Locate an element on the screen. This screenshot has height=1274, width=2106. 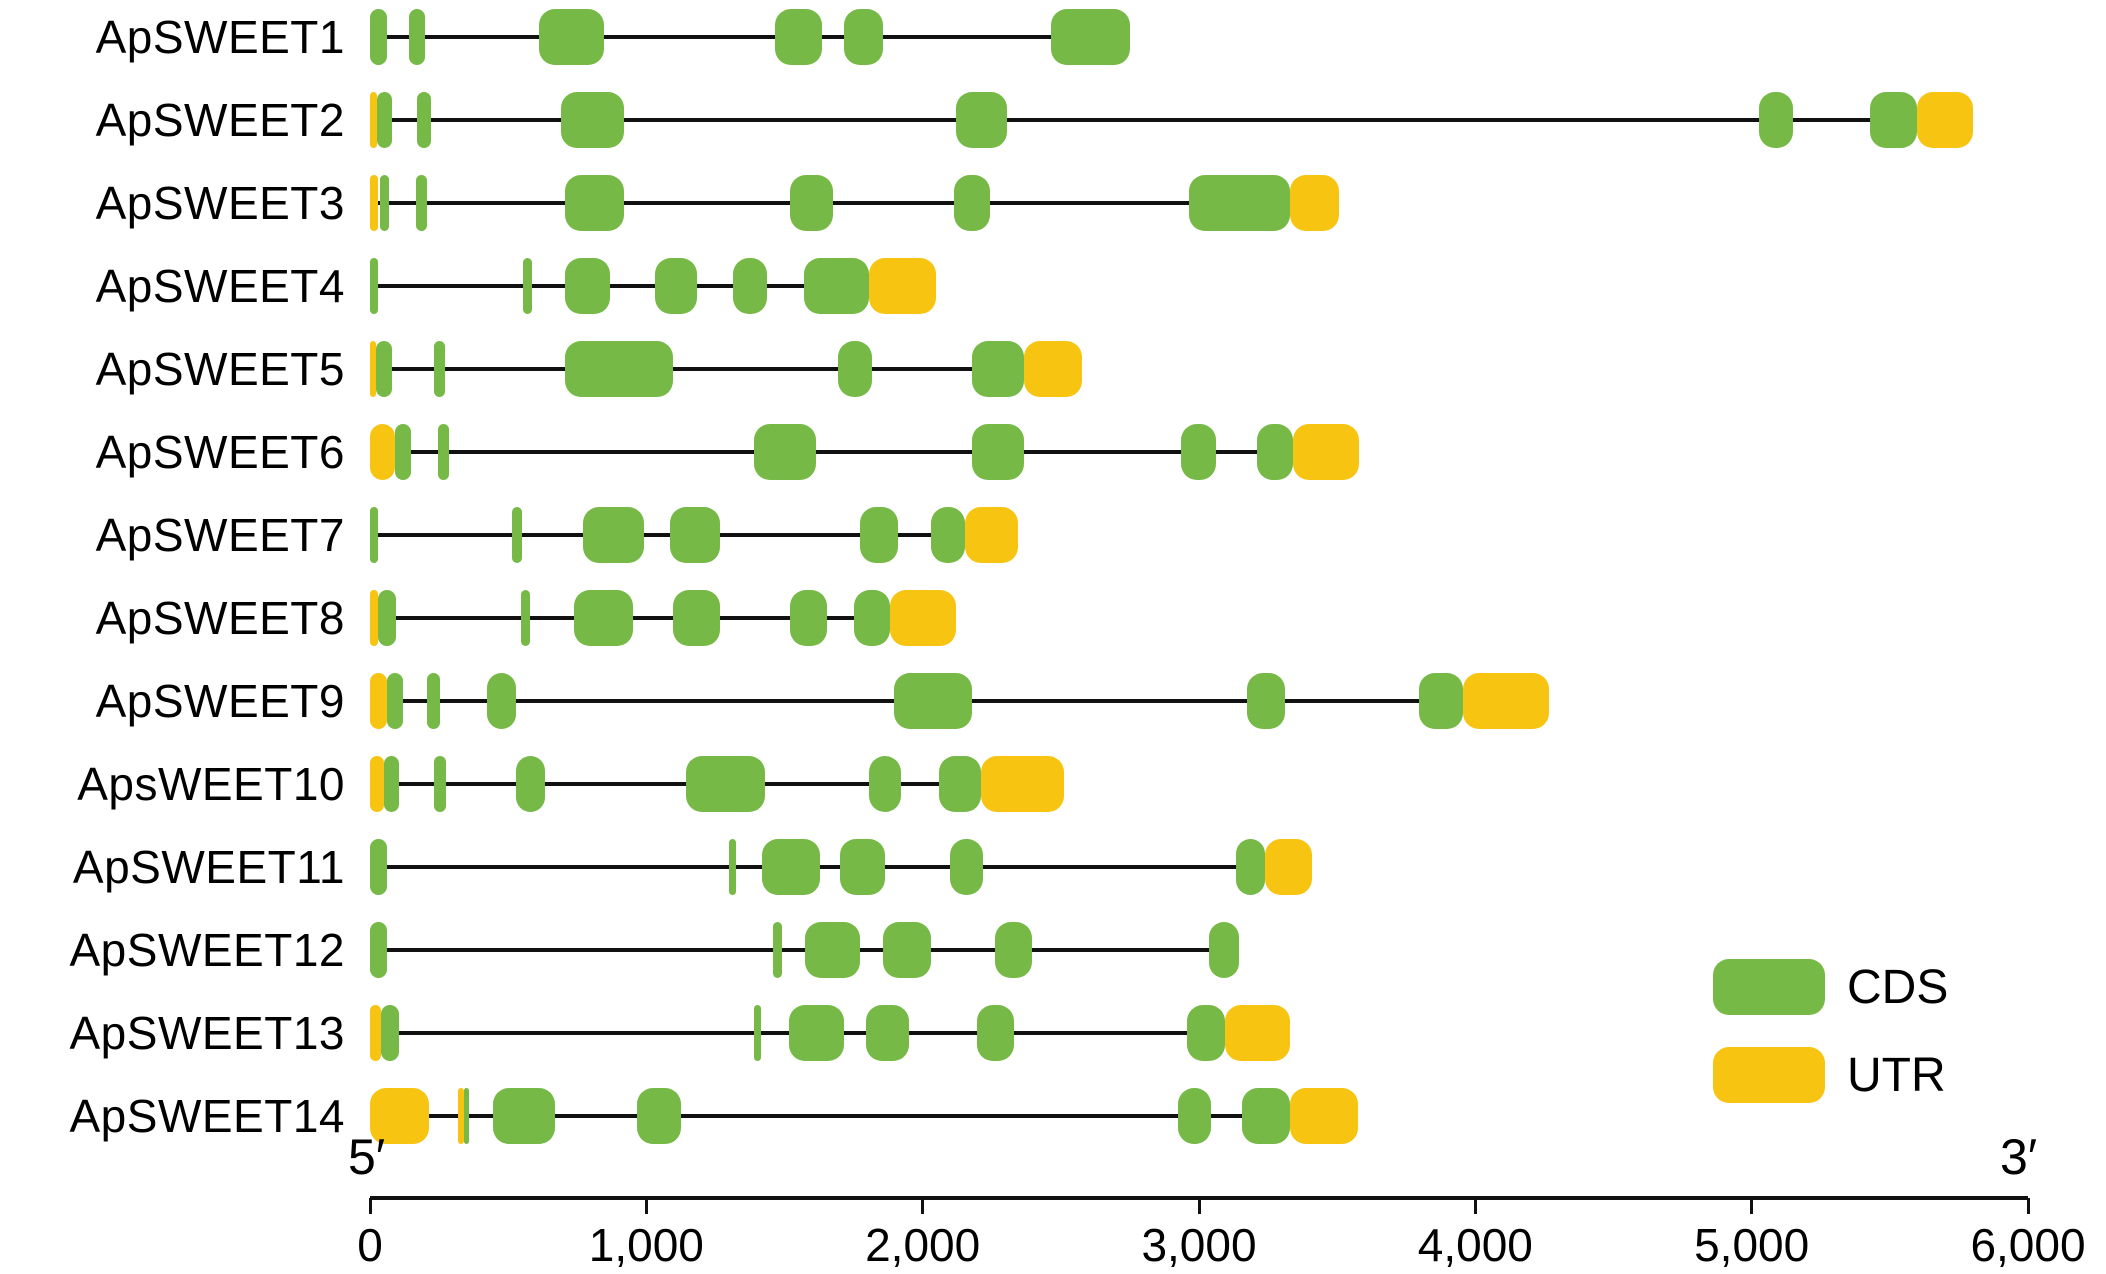
axis-tick-label: 4,000 is located at coordinates (1475, 1245).